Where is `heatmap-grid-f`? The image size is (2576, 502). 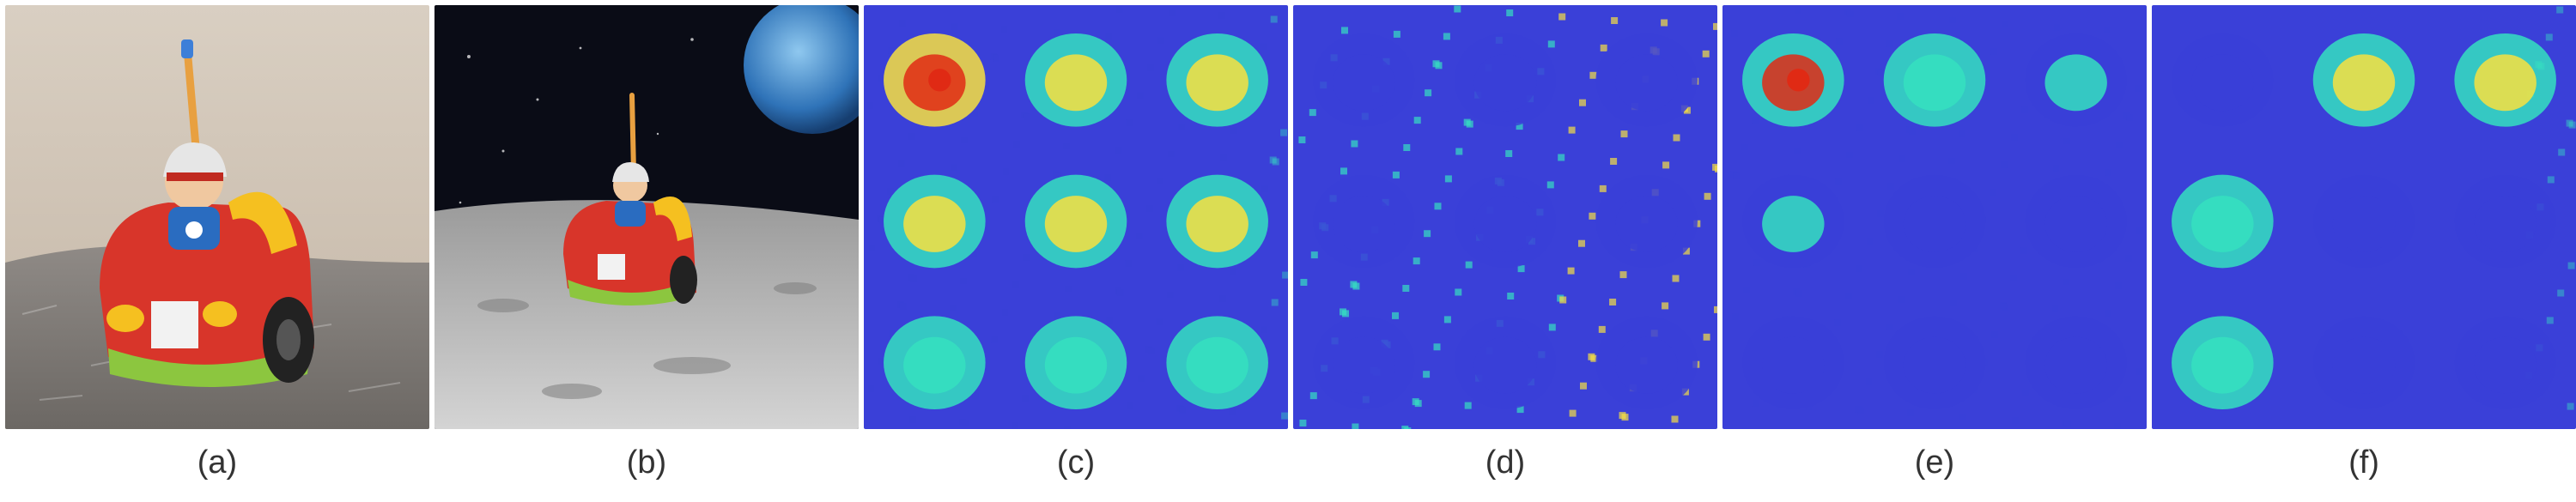
heatmap-grid-f is located at coordinates (2364, 217).